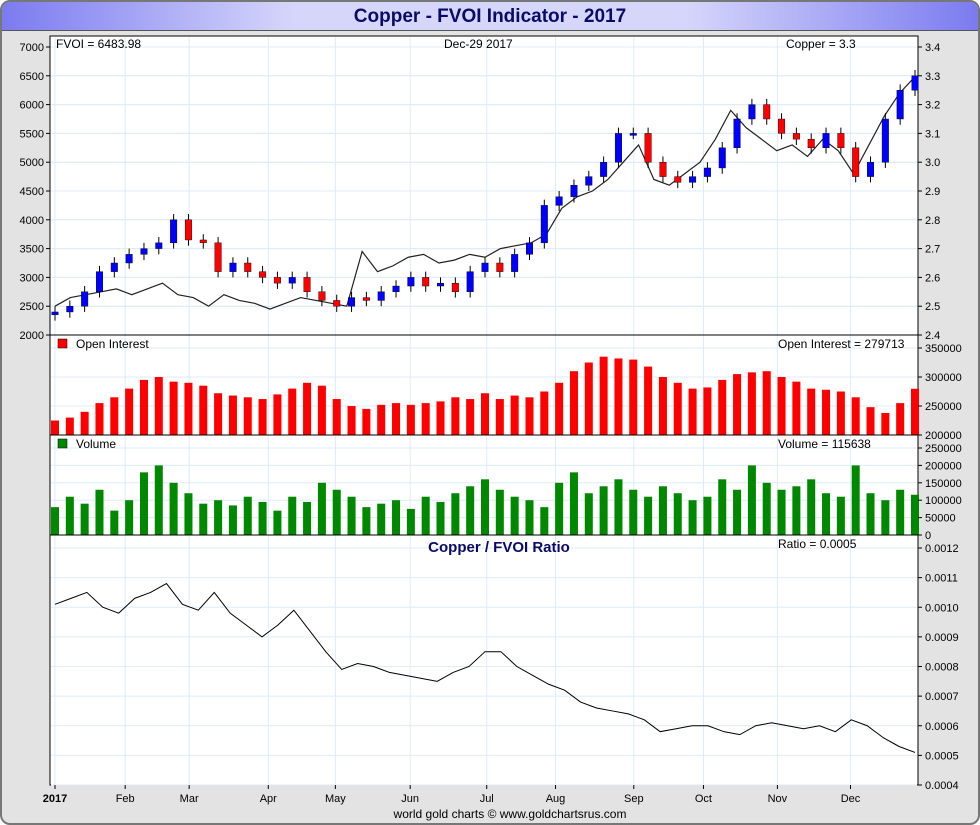 The image size is (980, 825). I want to click on volume-axis-tick-label: 150000, so click(943, 484).